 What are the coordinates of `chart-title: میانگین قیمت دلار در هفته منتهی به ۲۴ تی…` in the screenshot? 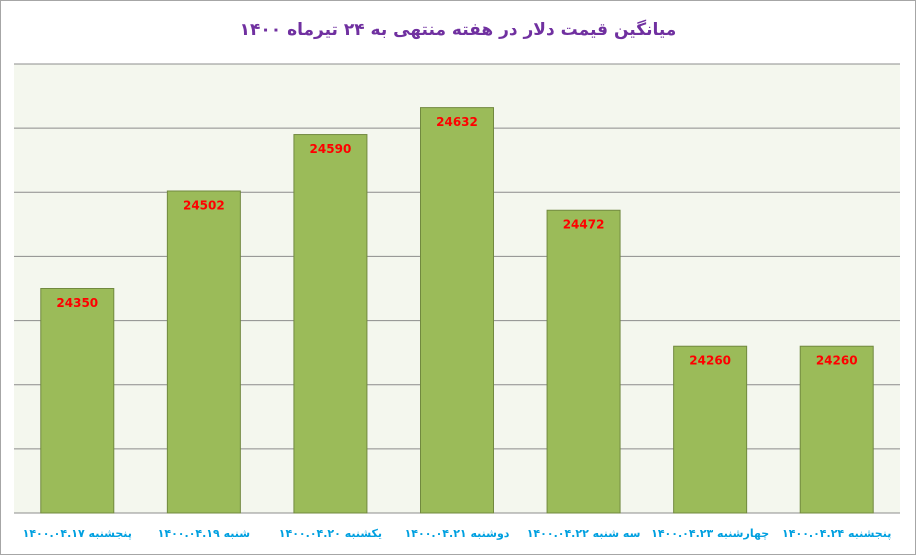 It's located at (458, 29).